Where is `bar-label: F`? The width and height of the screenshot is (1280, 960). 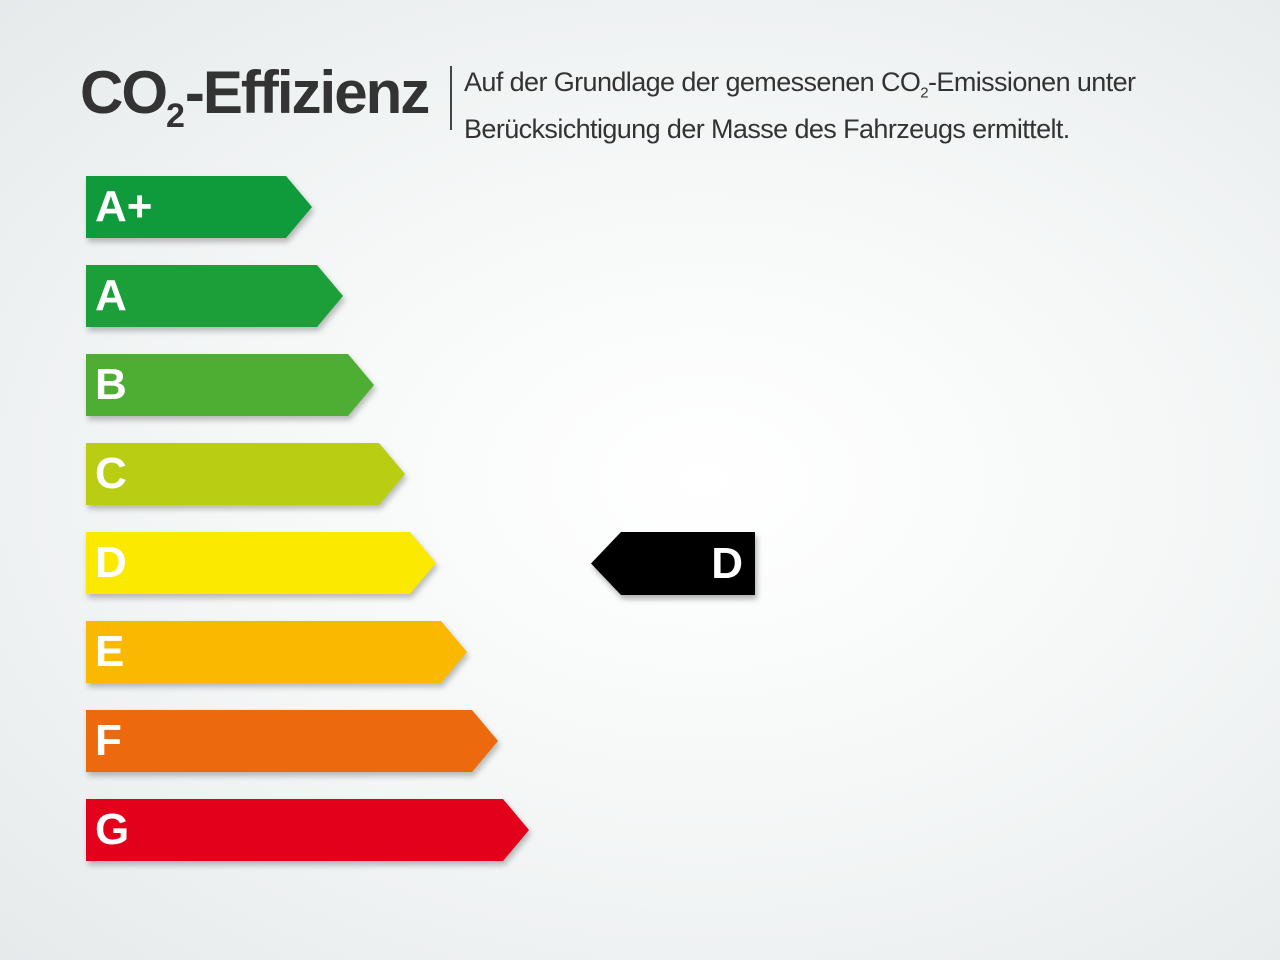
bar-label: F is located at coordinates (108, 740).